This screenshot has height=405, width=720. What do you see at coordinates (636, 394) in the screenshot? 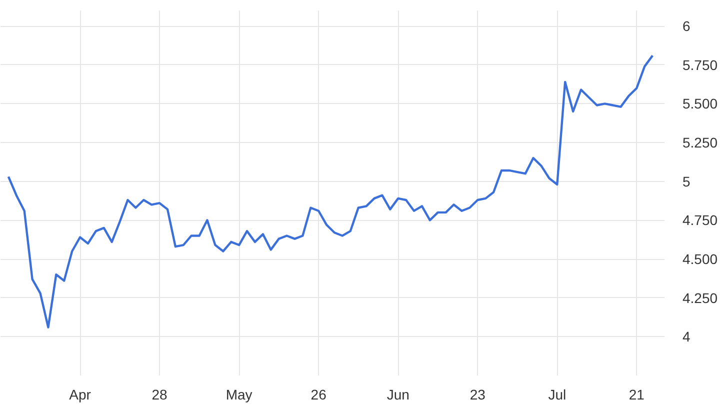
I see `x-tick-label: 21` at bounding box center [636, 394].